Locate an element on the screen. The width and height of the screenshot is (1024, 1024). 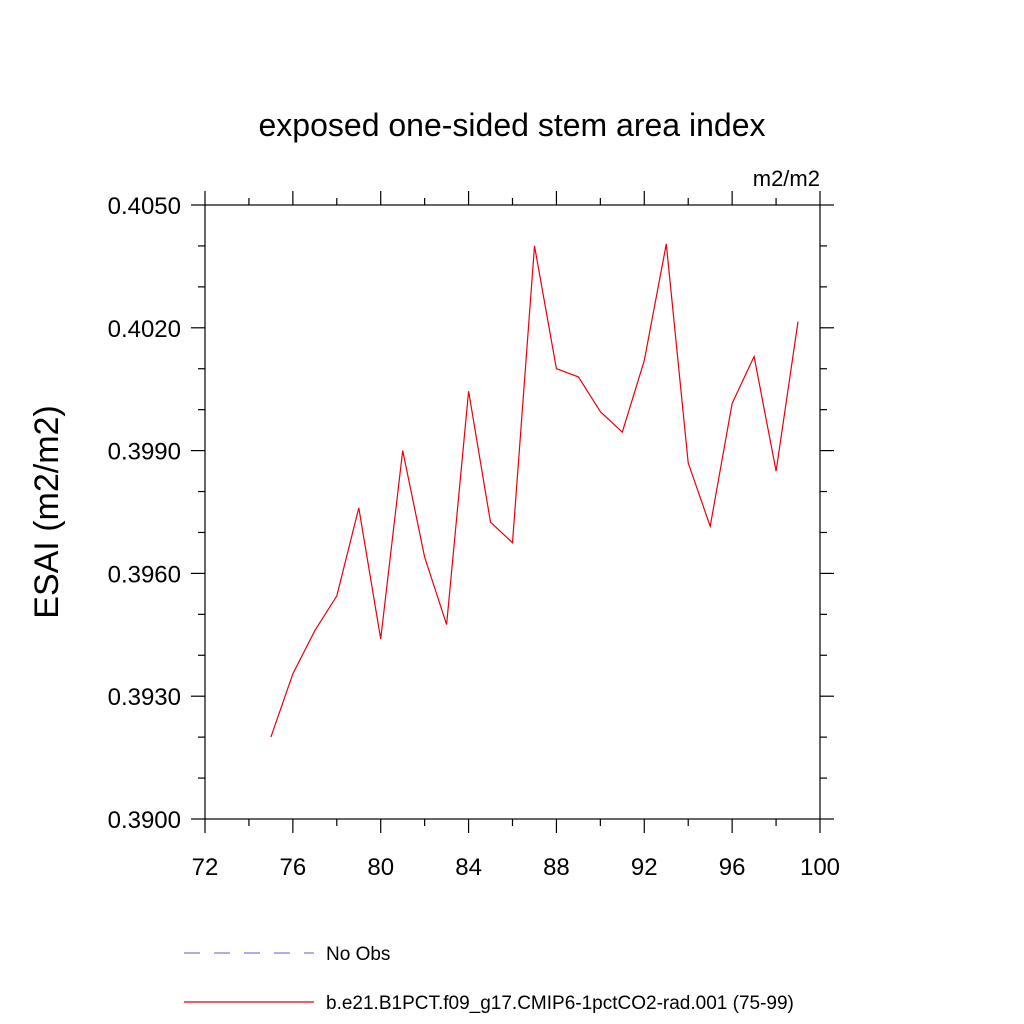
x-tick-label: 76 is located at coordinates (293, 867).